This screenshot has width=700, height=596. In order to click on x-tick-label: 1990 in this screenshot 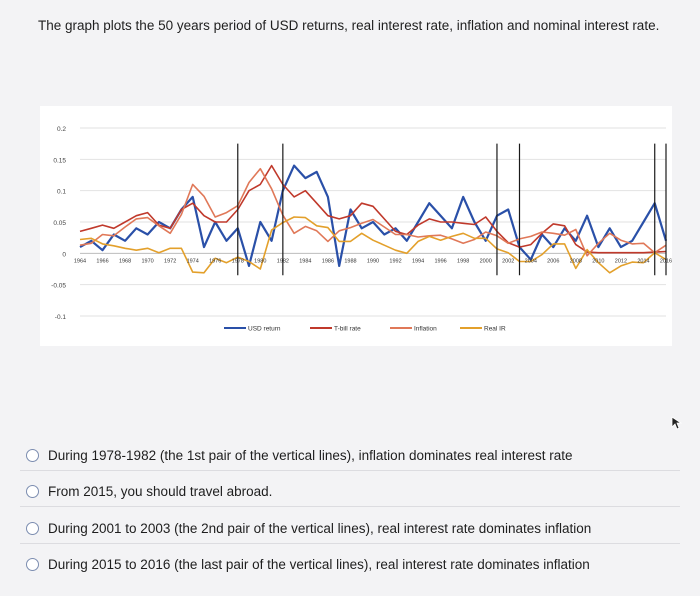, I will do `click(373, 261)`.